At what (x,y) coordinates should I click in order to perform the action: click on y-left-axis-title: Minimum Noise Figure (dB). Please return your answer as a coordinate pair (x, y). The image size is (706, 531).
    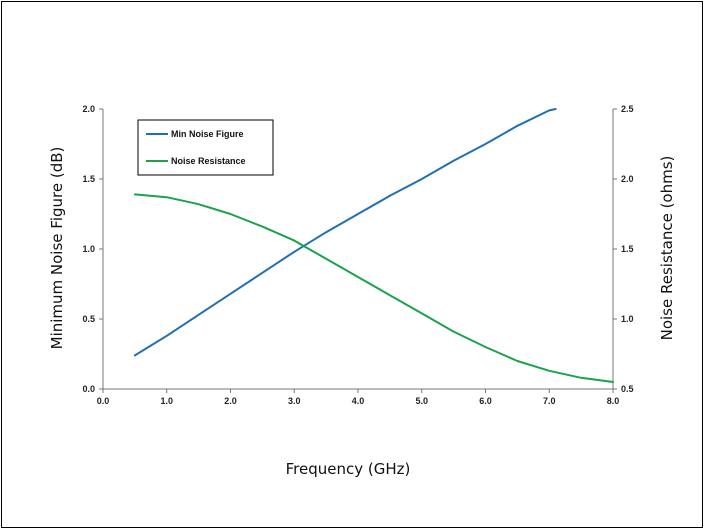
    Looking at the image, I should click on (57, 248).